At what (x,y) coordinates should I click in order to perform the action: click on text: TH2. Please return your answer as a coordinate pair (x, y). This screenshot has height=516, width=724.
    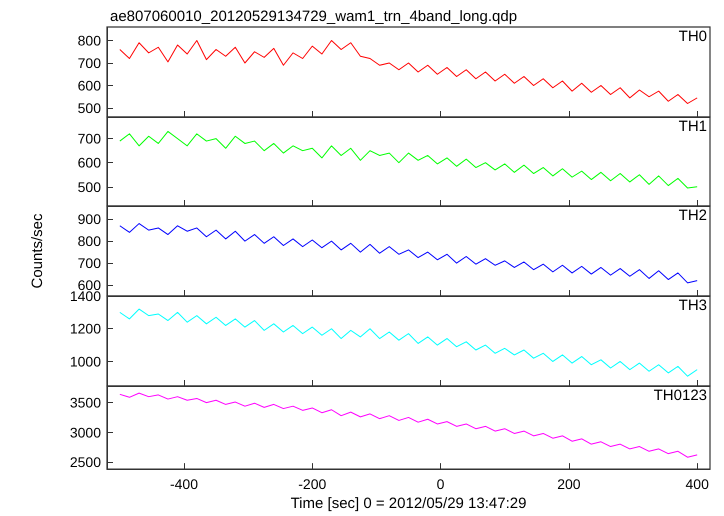
    Looking at the image, I should click on (693, 215).